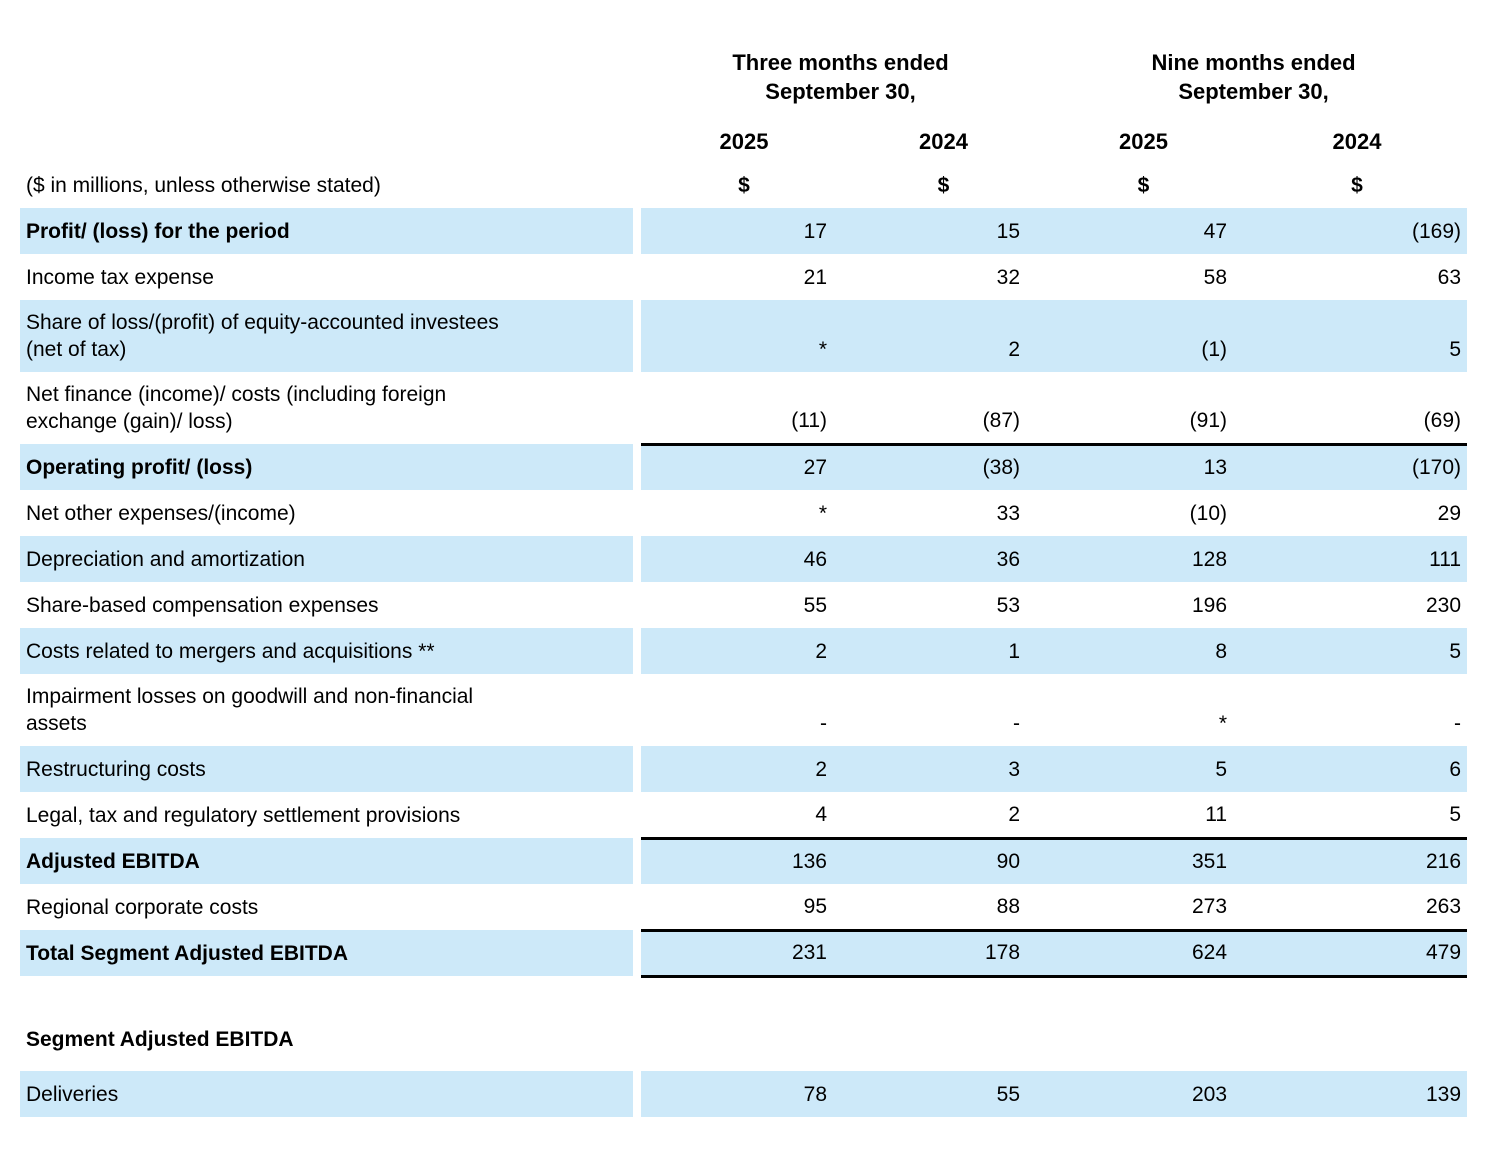 The width and height of the screenshot is (1498, 1170). I want to click on cell-value: 33, so click(1008, 513).